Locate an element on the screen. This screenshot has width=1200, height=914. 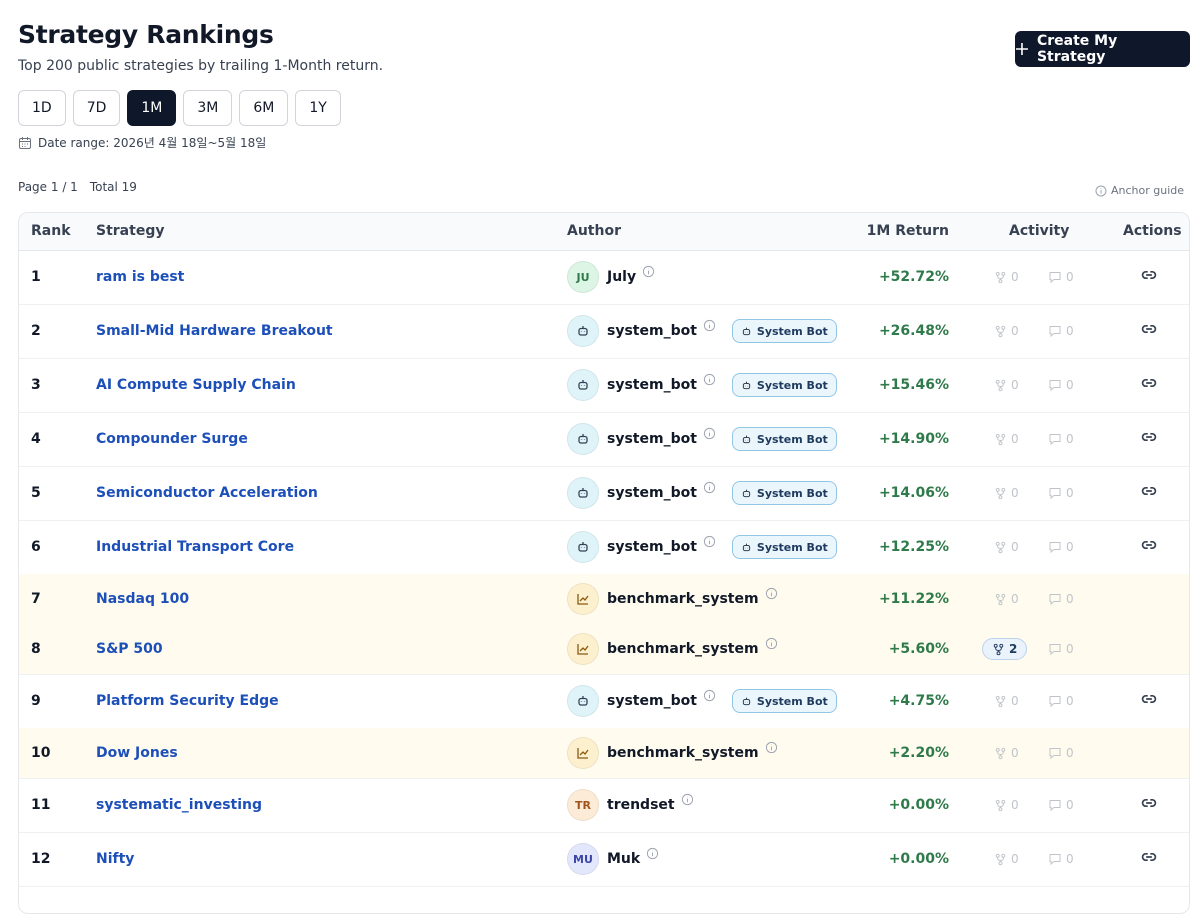
column-header: 1M Return is located at coordinates (907, 231).